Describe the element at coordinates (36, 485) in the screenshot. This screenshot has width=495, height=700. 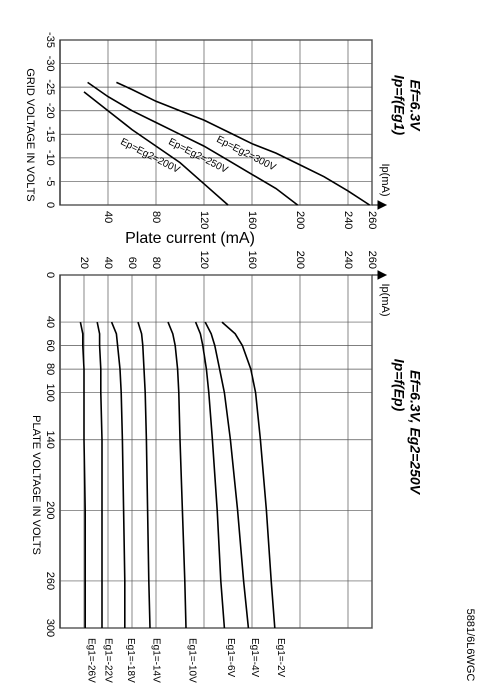
I see `y-axis-label: PLATE VOLTAGE IN VOLTS` at that location.